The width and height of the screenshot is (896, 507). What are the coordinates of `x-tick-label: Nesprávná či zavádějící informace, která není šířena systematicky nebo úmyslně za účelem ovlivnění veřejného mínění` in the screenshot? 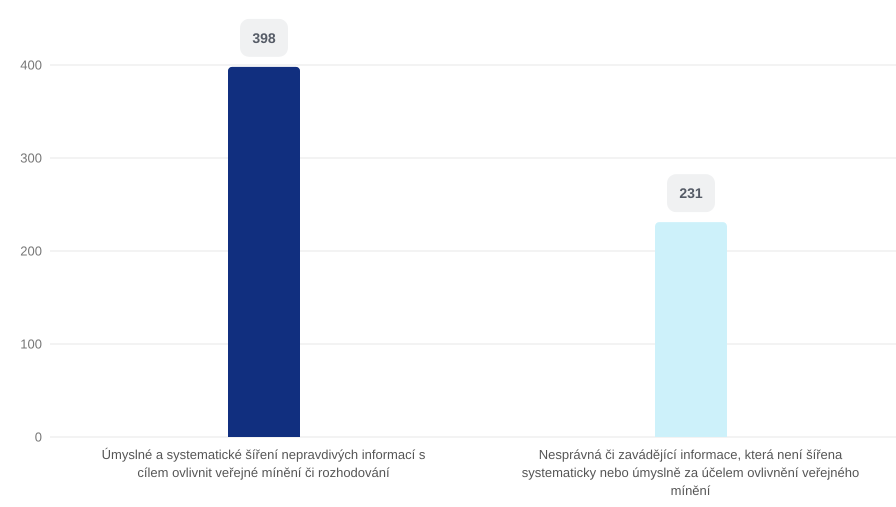 It's located at (691, 472).